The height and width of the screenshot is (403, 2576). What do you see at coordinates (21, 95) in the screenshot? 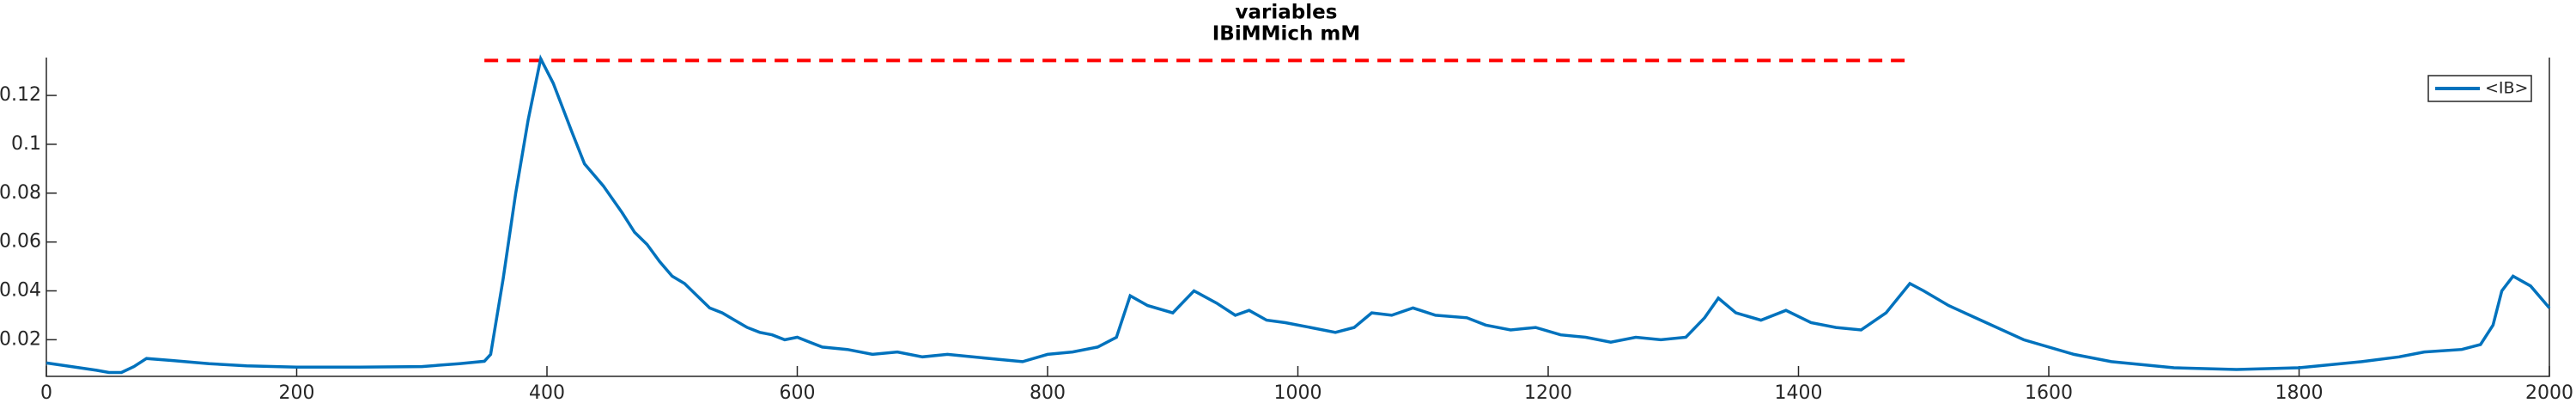
I see `y-tick-label: 0.12` at bounding box center [21, 95].